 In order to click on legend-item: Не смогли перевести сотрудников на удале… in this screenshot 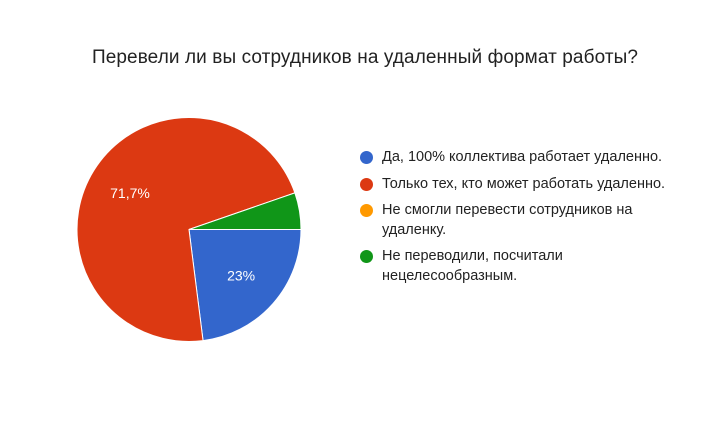, I will do `click(518, 220)`.